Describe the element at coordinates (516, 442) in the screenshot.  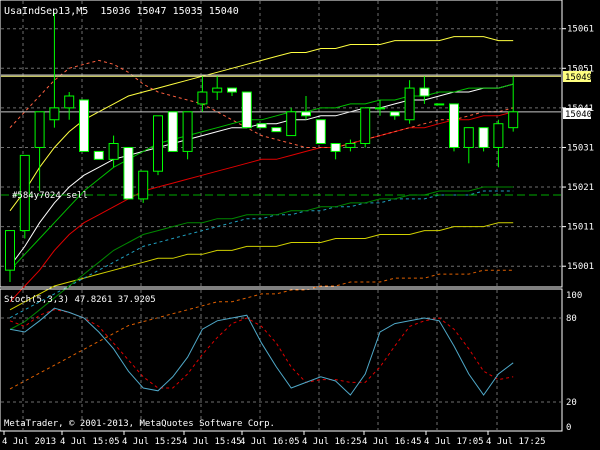
I see `time-label: 4 Jul 17:25` at that location.